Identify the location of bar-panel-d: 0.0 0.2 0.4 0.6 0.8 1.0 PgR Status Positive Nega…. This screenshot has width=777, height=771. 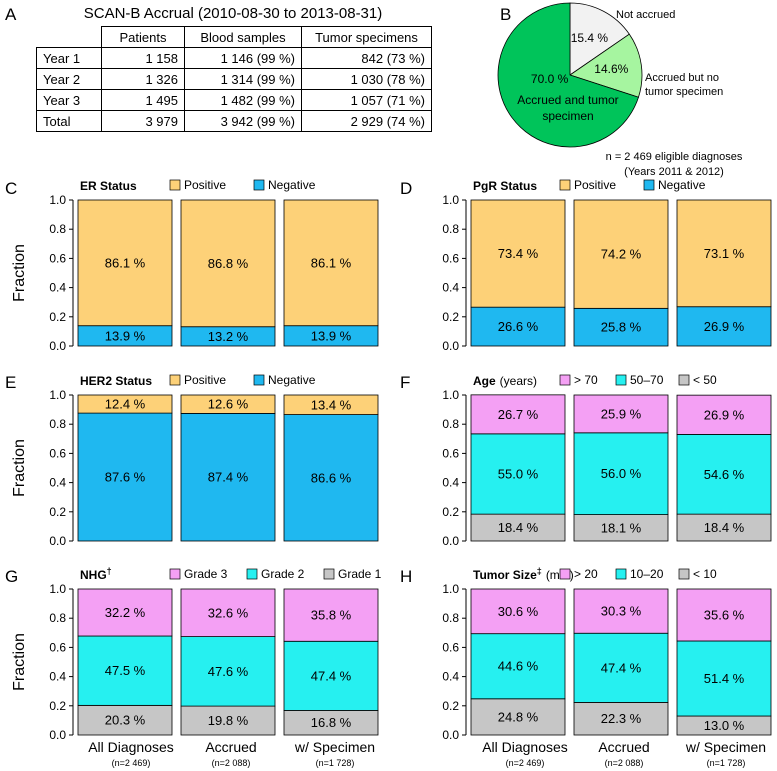
(607, 265).